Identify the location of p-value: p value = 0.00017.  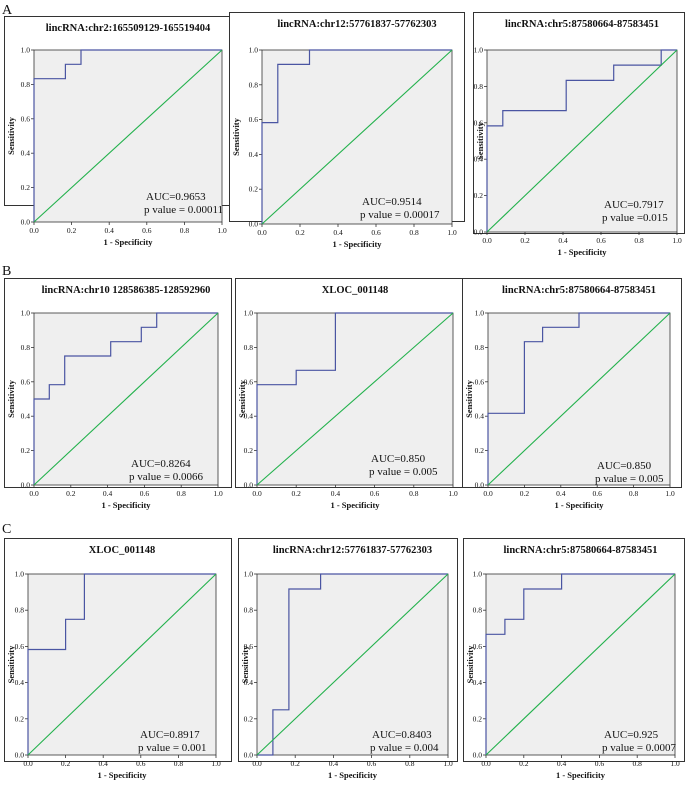
(400, 215).